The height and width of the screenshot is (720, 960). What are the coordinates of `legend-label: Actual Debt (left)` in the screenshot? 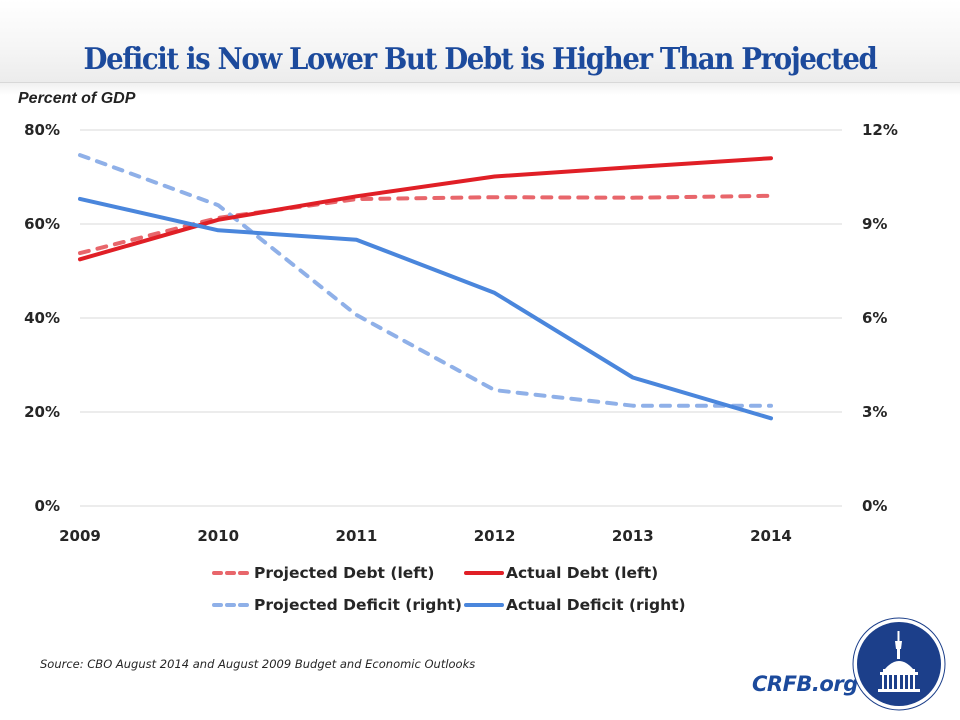 It's located at (582, 573).